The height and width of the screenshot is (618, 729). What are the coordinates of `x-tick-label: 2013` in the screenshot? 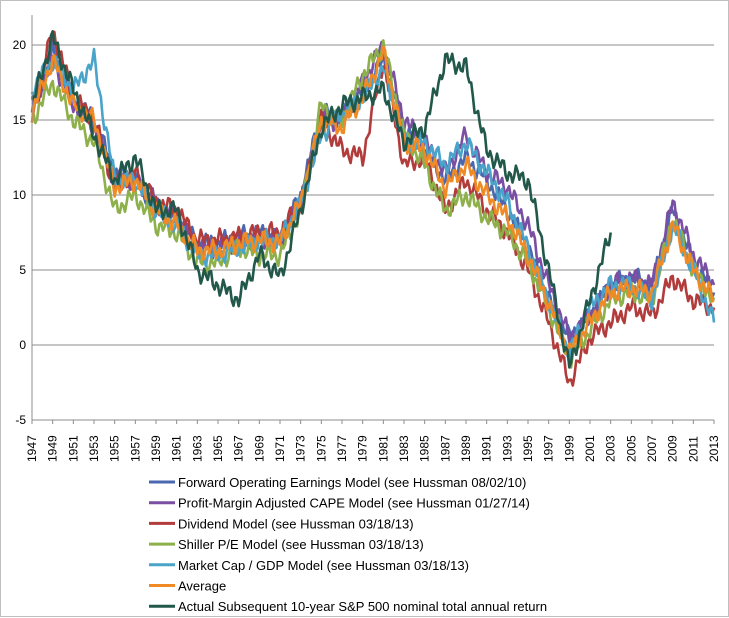 It's located at (714, 448).